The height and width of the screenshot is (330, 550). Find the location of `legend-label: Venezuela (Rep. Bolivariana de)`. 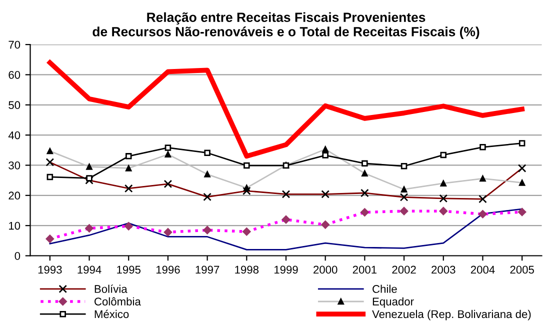

legend-label: Venezuela (Rep. Bolivariana de) is located at coordinates (451, 315).